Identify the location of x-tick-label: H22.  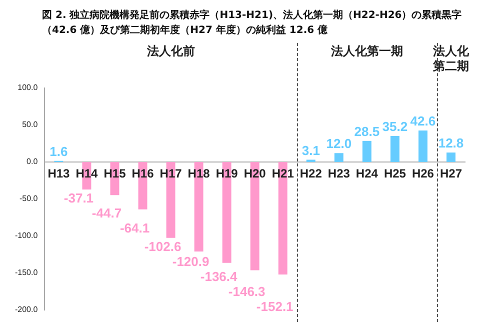
(311, 173).